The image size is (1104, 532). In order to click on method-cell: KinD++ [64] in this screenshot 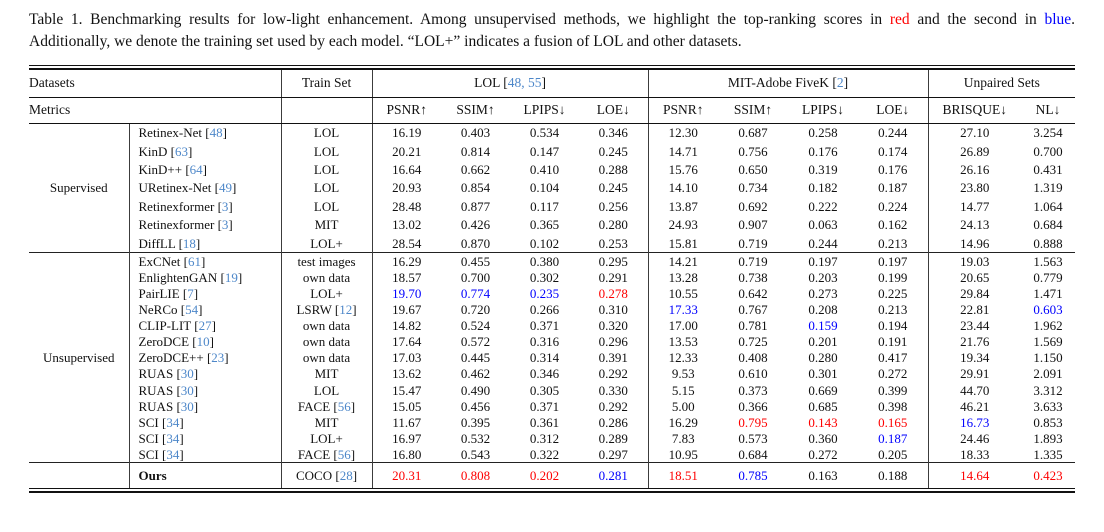, I will do `click(205, 169)`.